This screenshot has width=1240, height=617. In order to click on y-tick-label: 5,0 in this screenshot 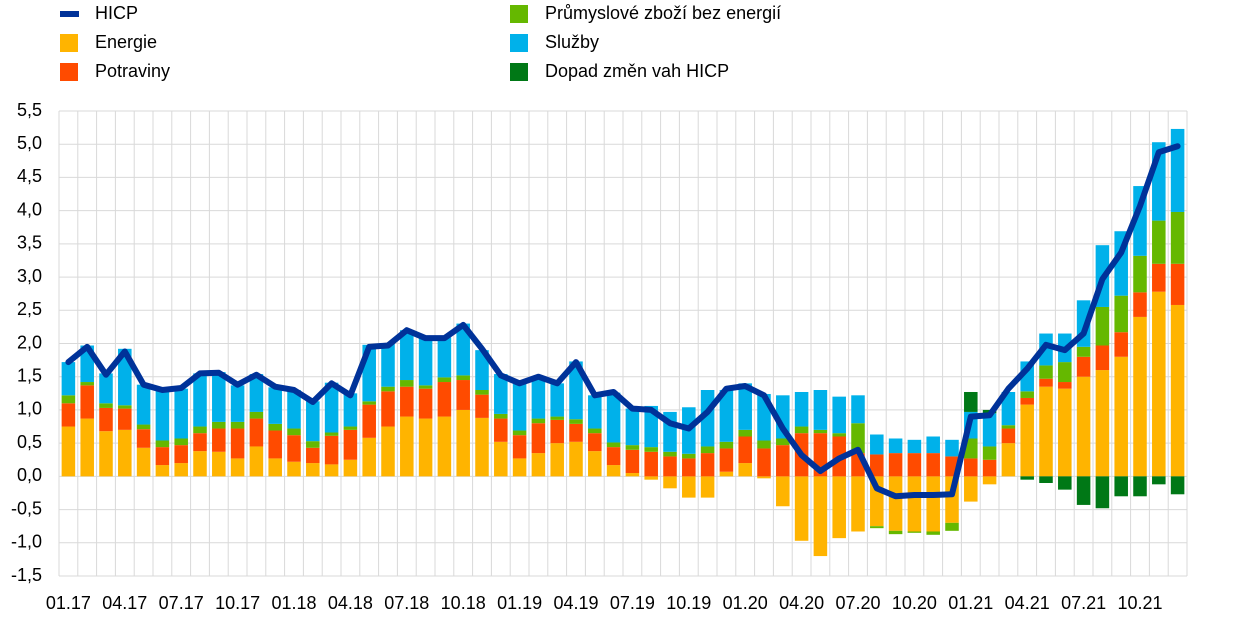, I will do `click(29, 143)`.